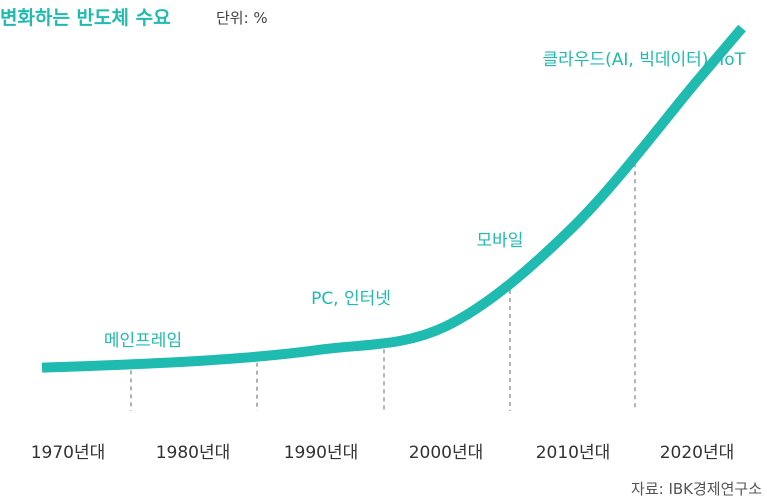  What do you see at coordinates (143, 341) in the screenshot?
I see `annotation-label: 메인프레임` at bounding box center [143, 341].